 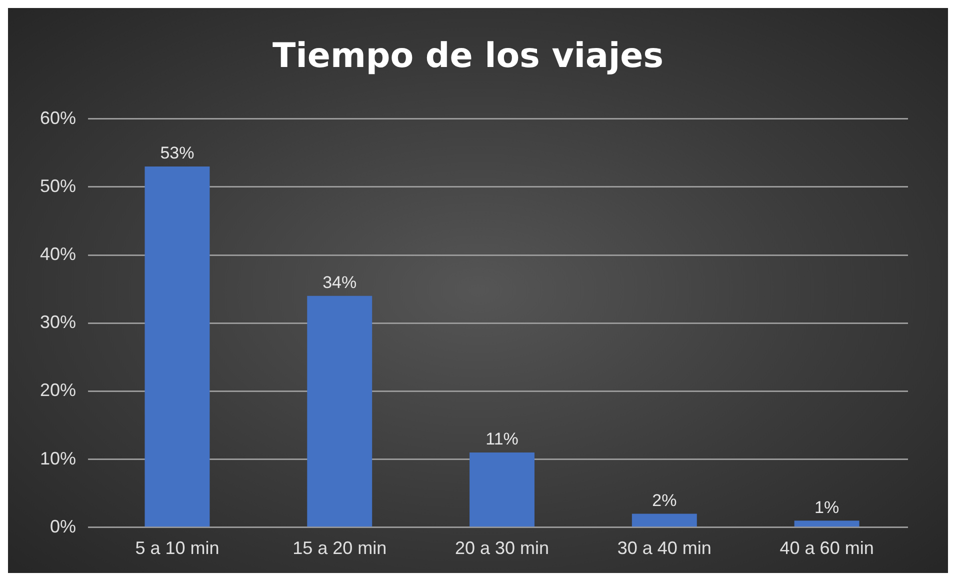 I want to click on y-tick-label: 20%, so click(x=58, y=390).